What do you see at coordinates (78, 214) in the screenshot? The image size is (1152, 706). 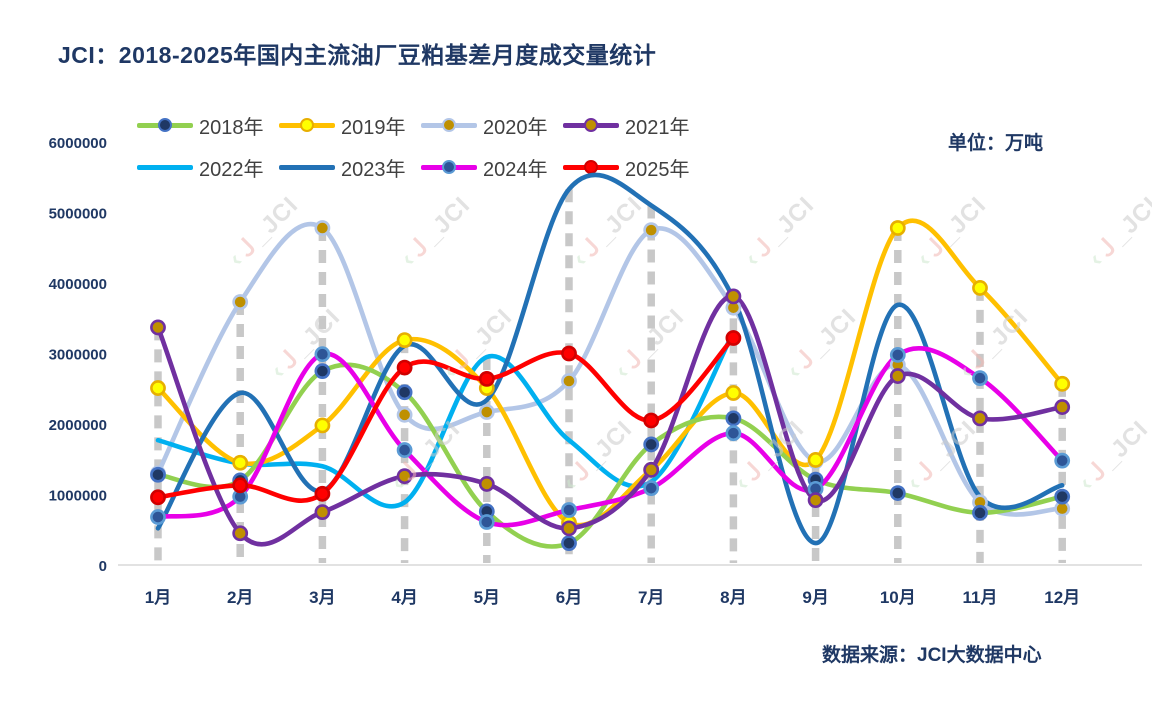 I see `svg-text: 5000000` at bounding box center [78, 214].